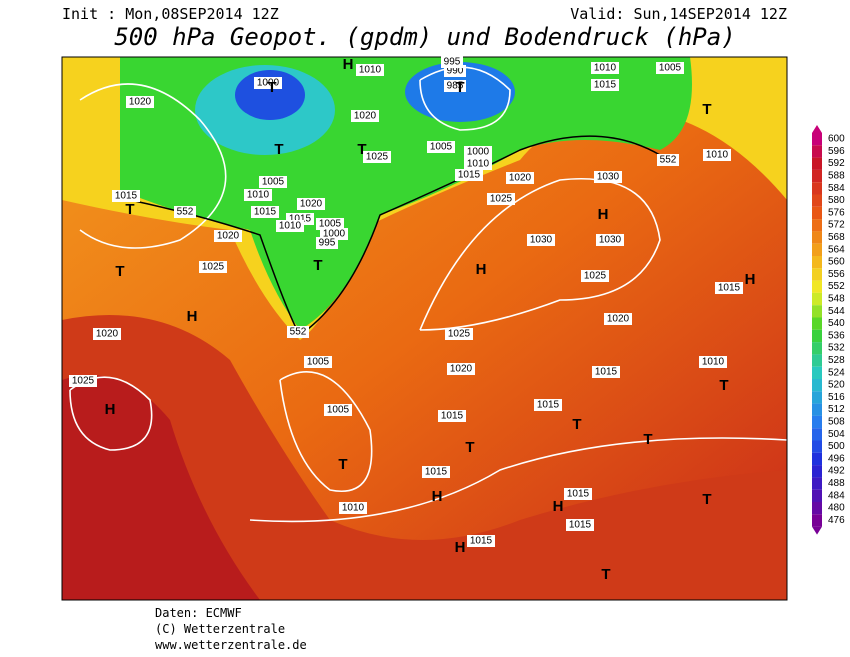 The width and height of the screenshot is (850, 657). Describe the element at coordinates (836, 323) in the screenshot. I see `legend-label: 540` at that location.